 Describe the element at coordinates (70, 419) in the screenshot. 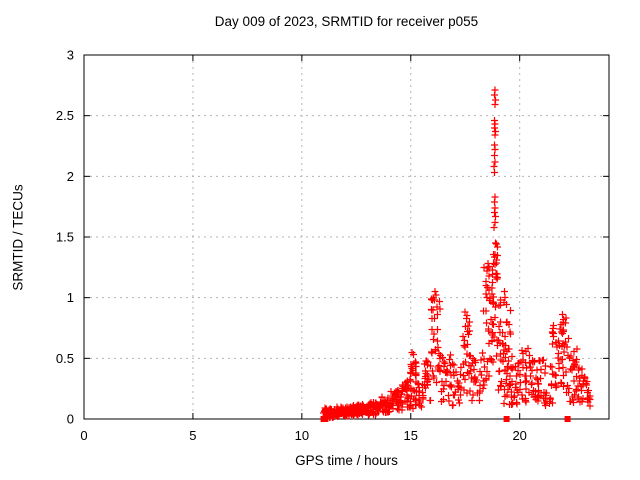

I see `y-tick-label: 0` at that location.